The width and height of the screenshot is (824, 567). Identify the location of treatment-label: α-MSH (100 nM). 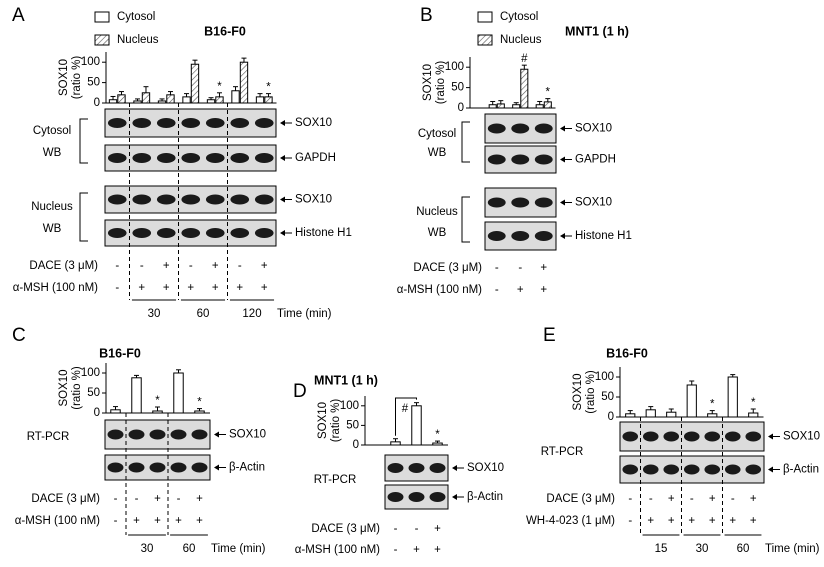
(57, 521).